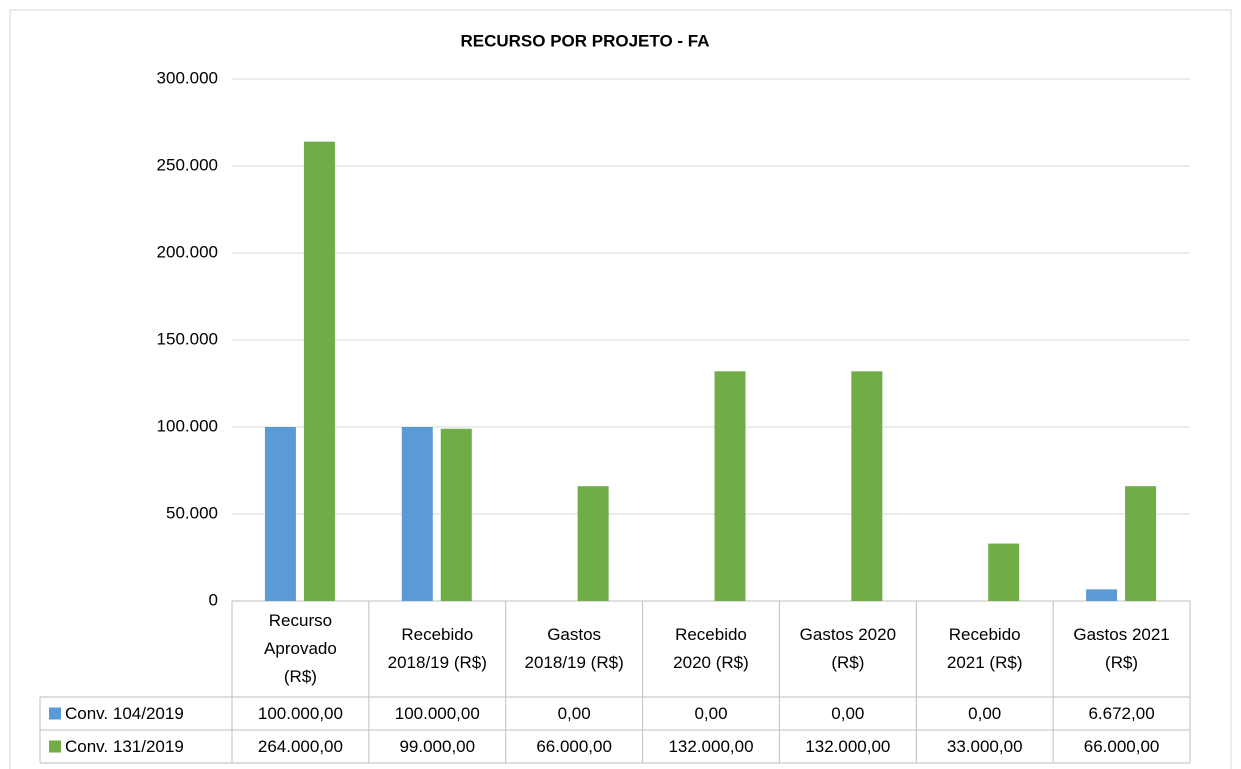 This screenshot has height=769, width=1241. What do you see at coordinates (187, 338) in the screenshot?
I see `y-tick-label: 150.000` at bounding box center [187, 338].